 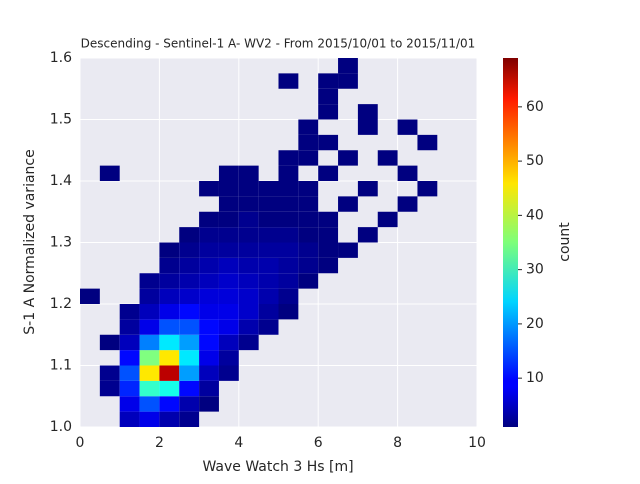 I want to click on x-tick-label: 6, so click(x=318, y=443).